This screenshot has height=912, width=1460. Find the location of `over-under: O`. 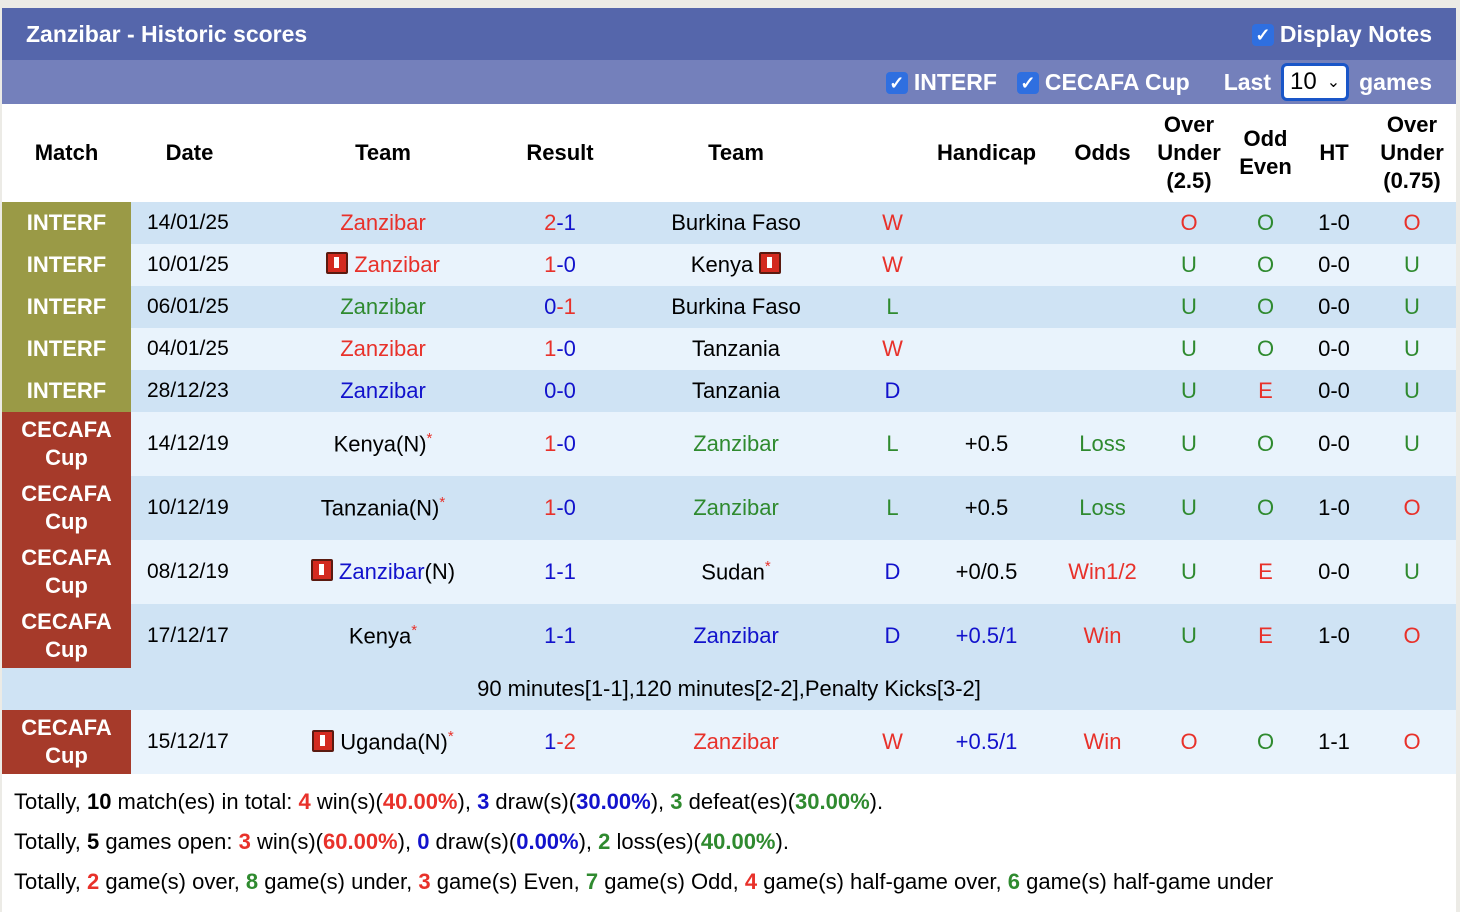

over-under: O is located at coordinates (1189, 741).